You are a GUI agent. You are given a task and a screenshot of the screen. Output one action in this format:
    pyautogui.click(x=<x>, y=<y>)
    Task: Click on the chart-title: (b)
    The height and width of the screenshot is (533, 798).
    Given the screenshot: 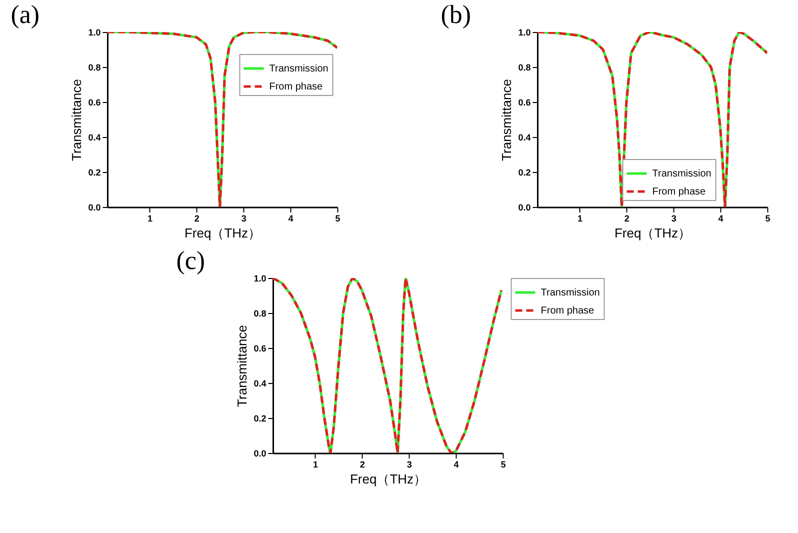 What is the action you would take?
    pyautogui.click(x=456, y=14)
    